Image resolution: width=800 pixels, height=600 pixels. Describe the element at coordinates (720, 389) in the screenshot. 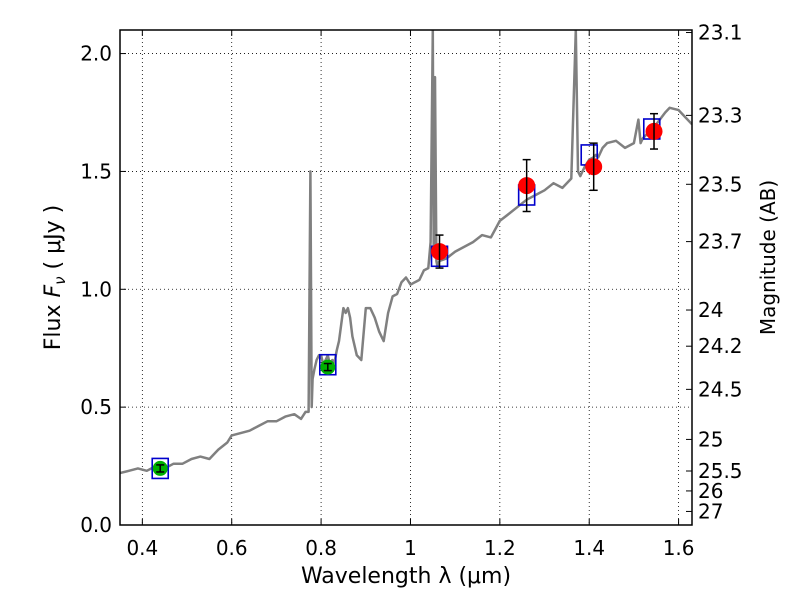

I see `y2-tick-label: 24.5` at that location.